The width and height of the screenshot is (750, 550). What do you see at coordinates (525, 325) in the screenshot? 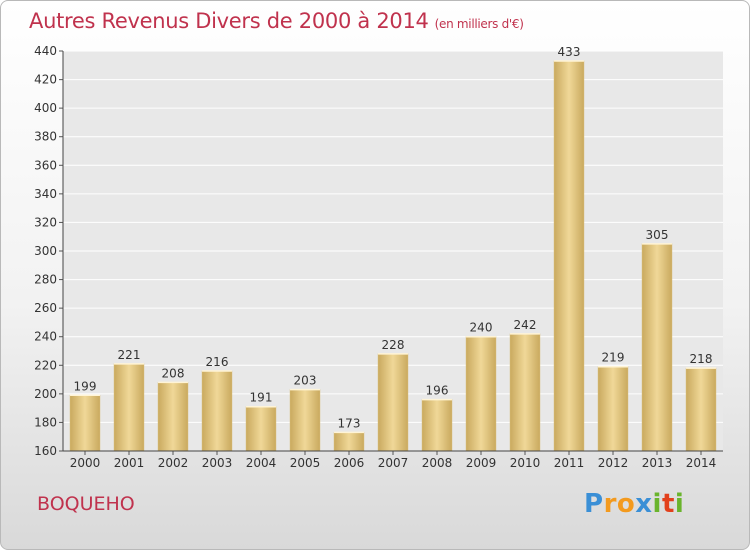
I see `data-label-2010: 242` at bounding box center [525, 325].